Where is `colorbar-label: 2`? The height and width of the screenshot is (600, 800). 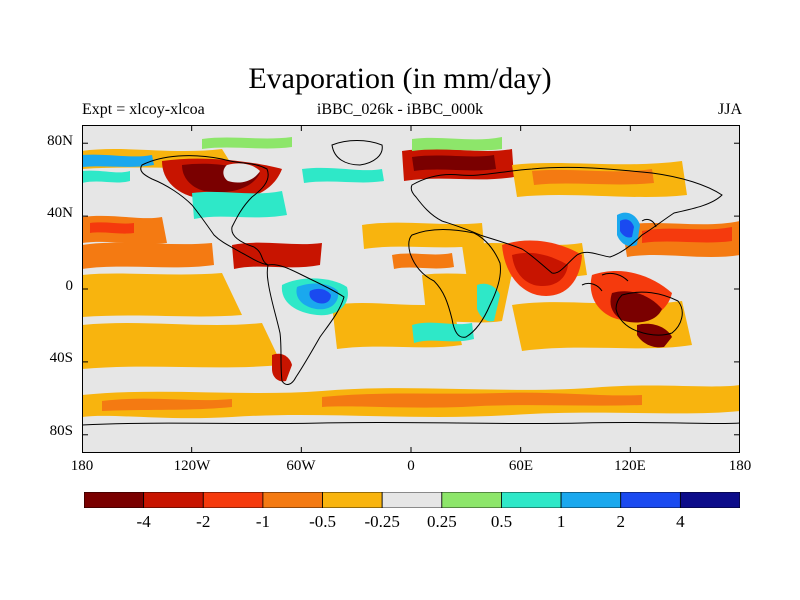 colorbar-label: 2 is located at coordinates (620, 521).